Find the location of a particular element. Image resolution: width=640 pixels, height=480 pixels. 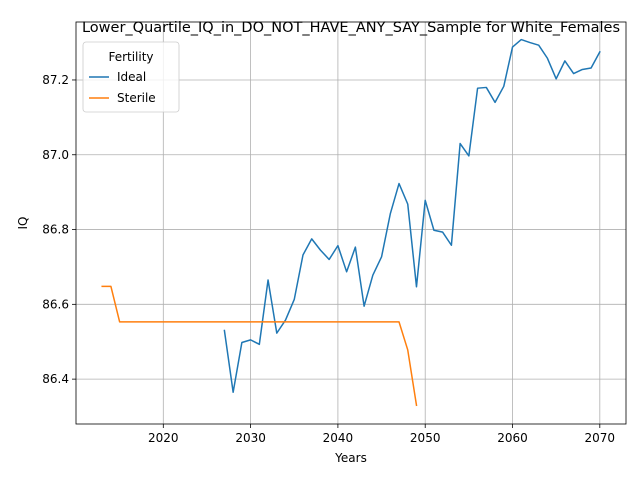

series-line-sterile is located at coordinates (259, 346).